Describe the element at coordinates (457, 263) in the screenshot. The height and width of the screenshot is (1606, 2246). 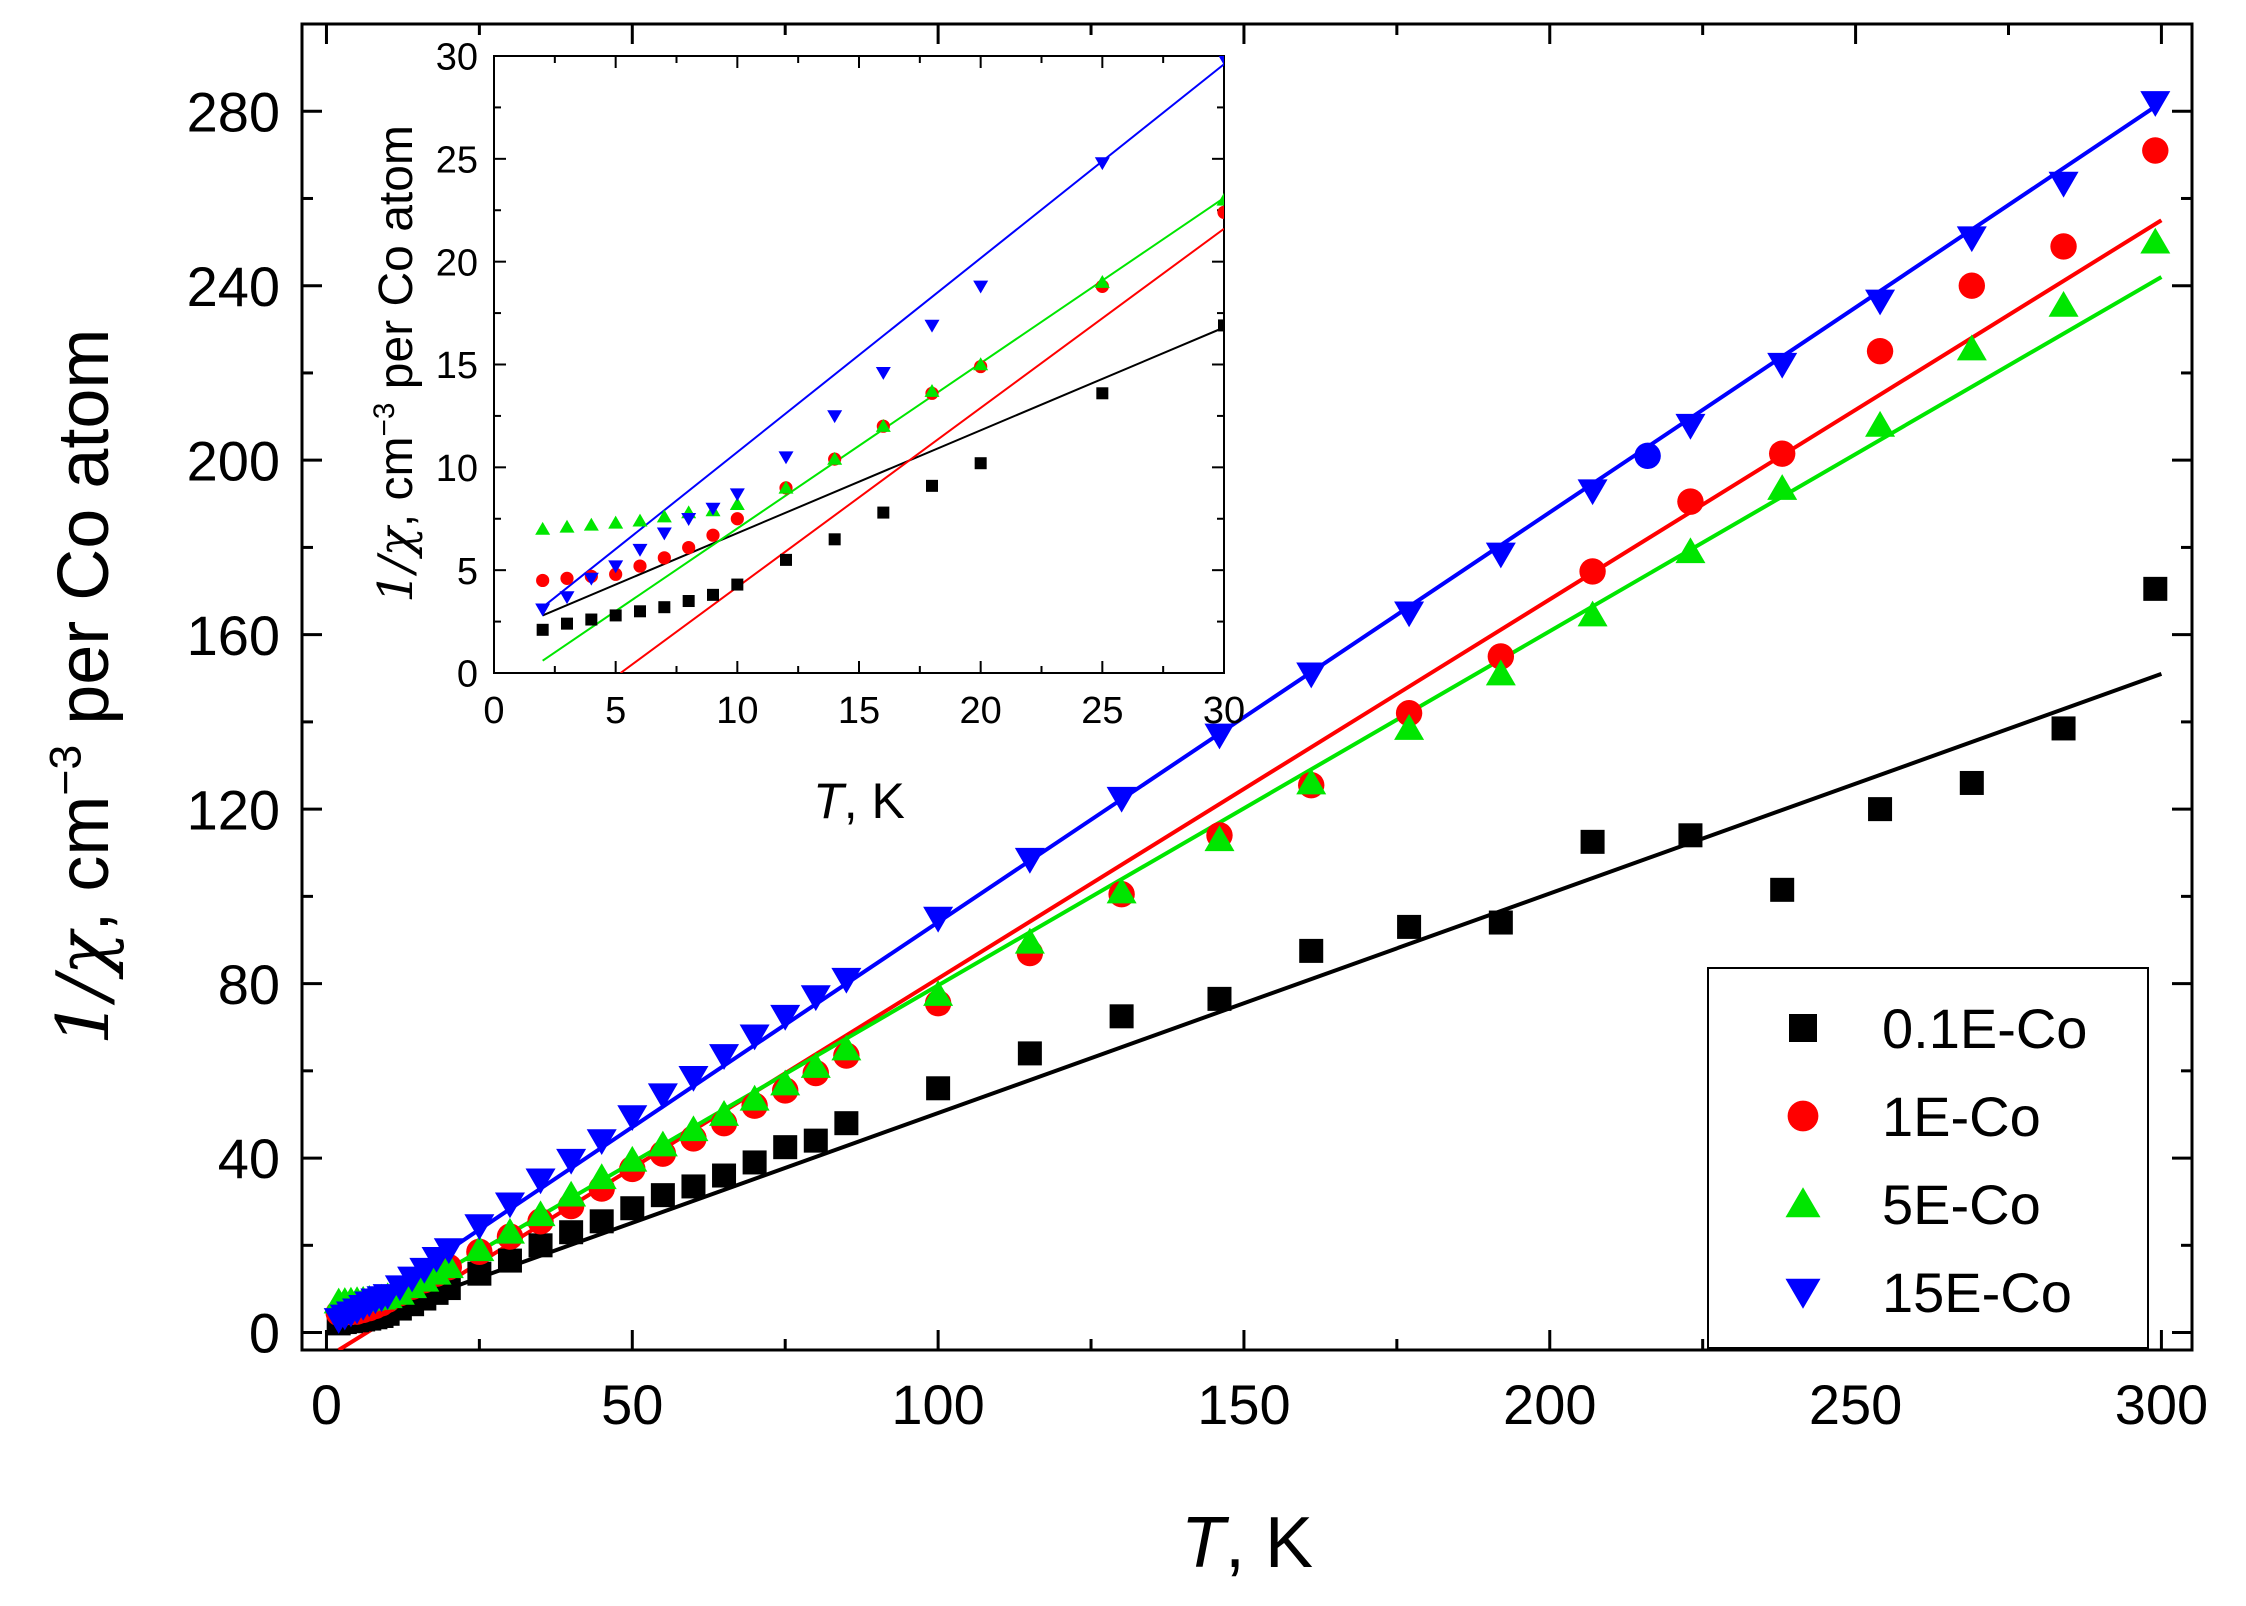
I see `inset-y-tick-label: 20` at that location.